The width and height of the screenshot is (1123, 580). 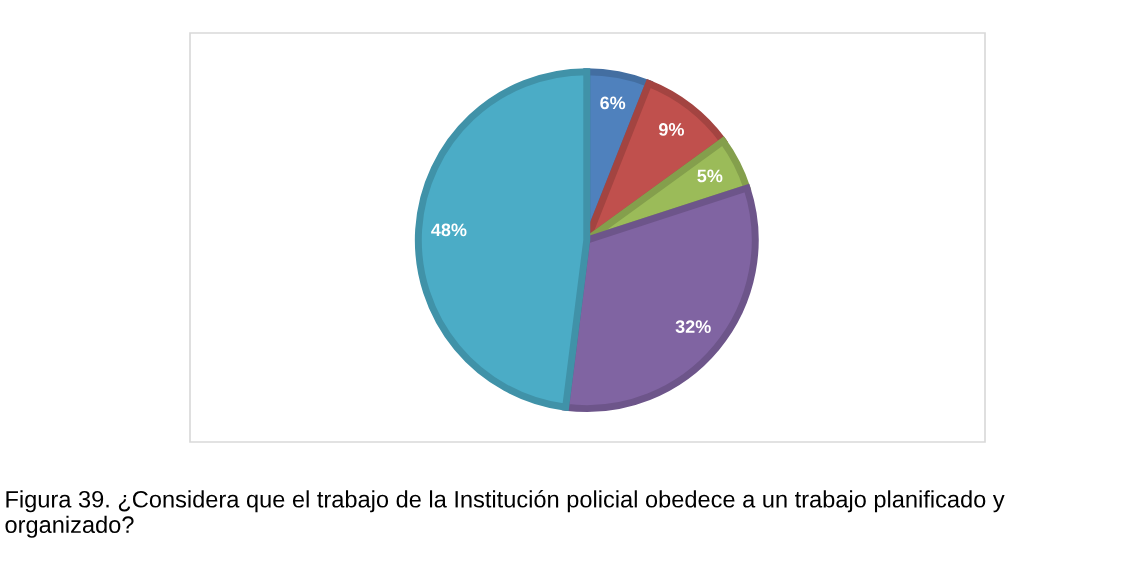 What do you see at coordinates (449, 230) in the screenshot?
I see `data-label: 48%` at bounding box center [449, 230].